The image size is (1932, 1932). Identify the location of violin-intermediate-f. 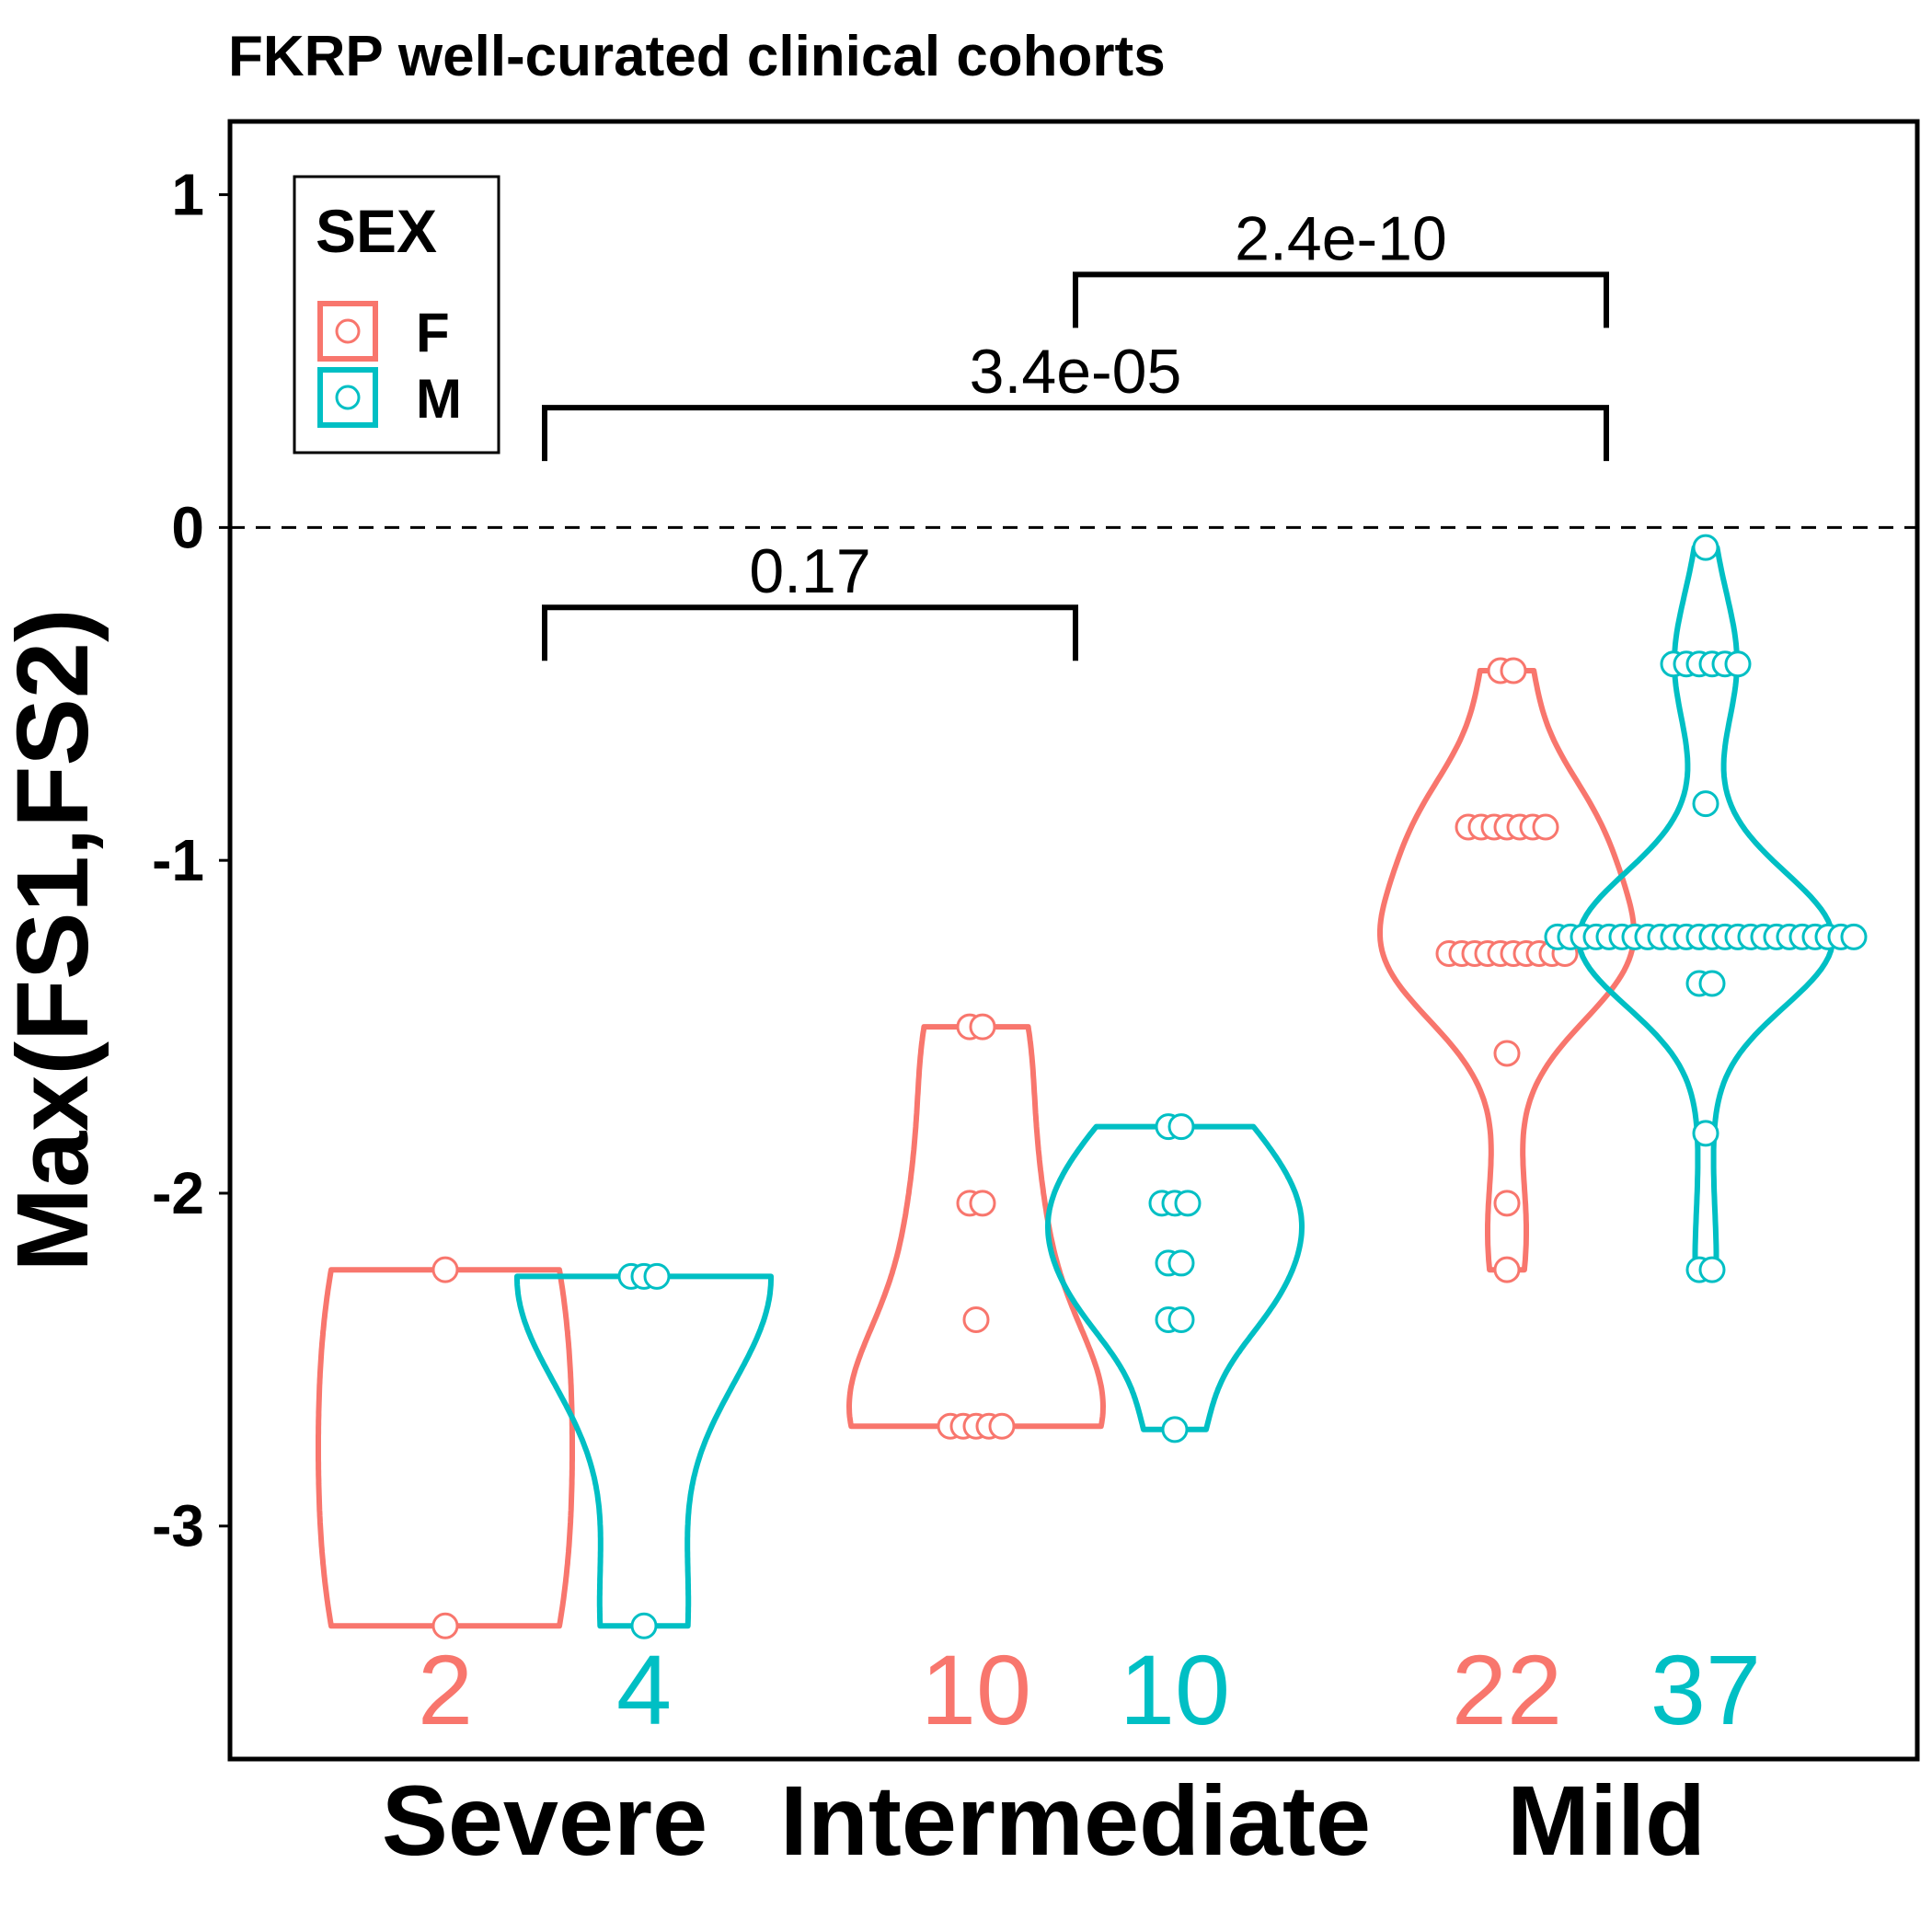
(976, 1227).